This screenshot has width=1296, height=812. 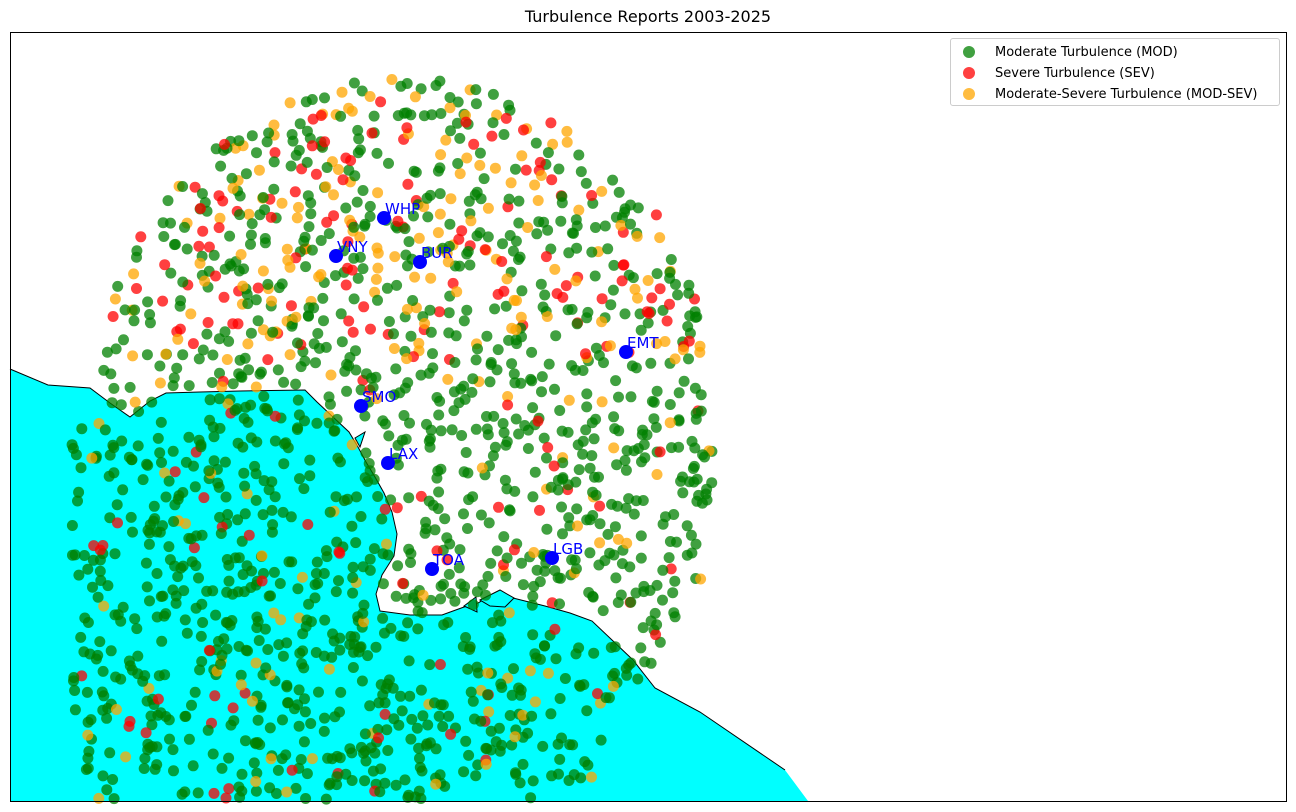 I want to click on airport-label: EMT, so click(x=643, y=343).